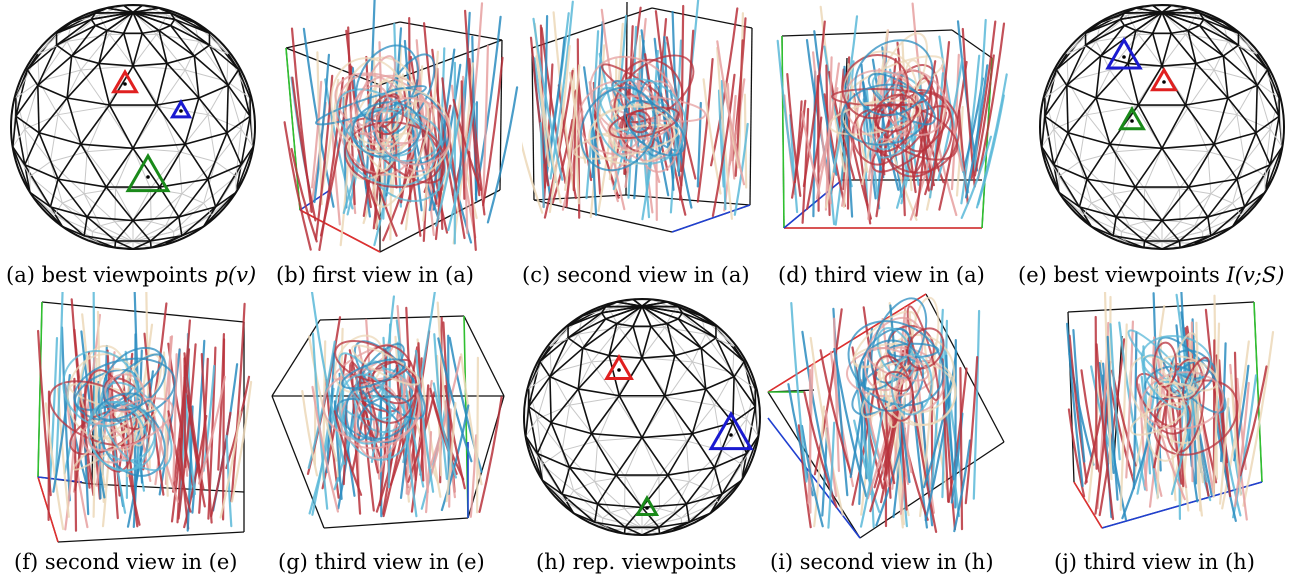 The image size is (1312, 582). Describe the element at coordinates (636, 275) in the screenshot. I see `caption-c: (c) second view in (a)` at that location.